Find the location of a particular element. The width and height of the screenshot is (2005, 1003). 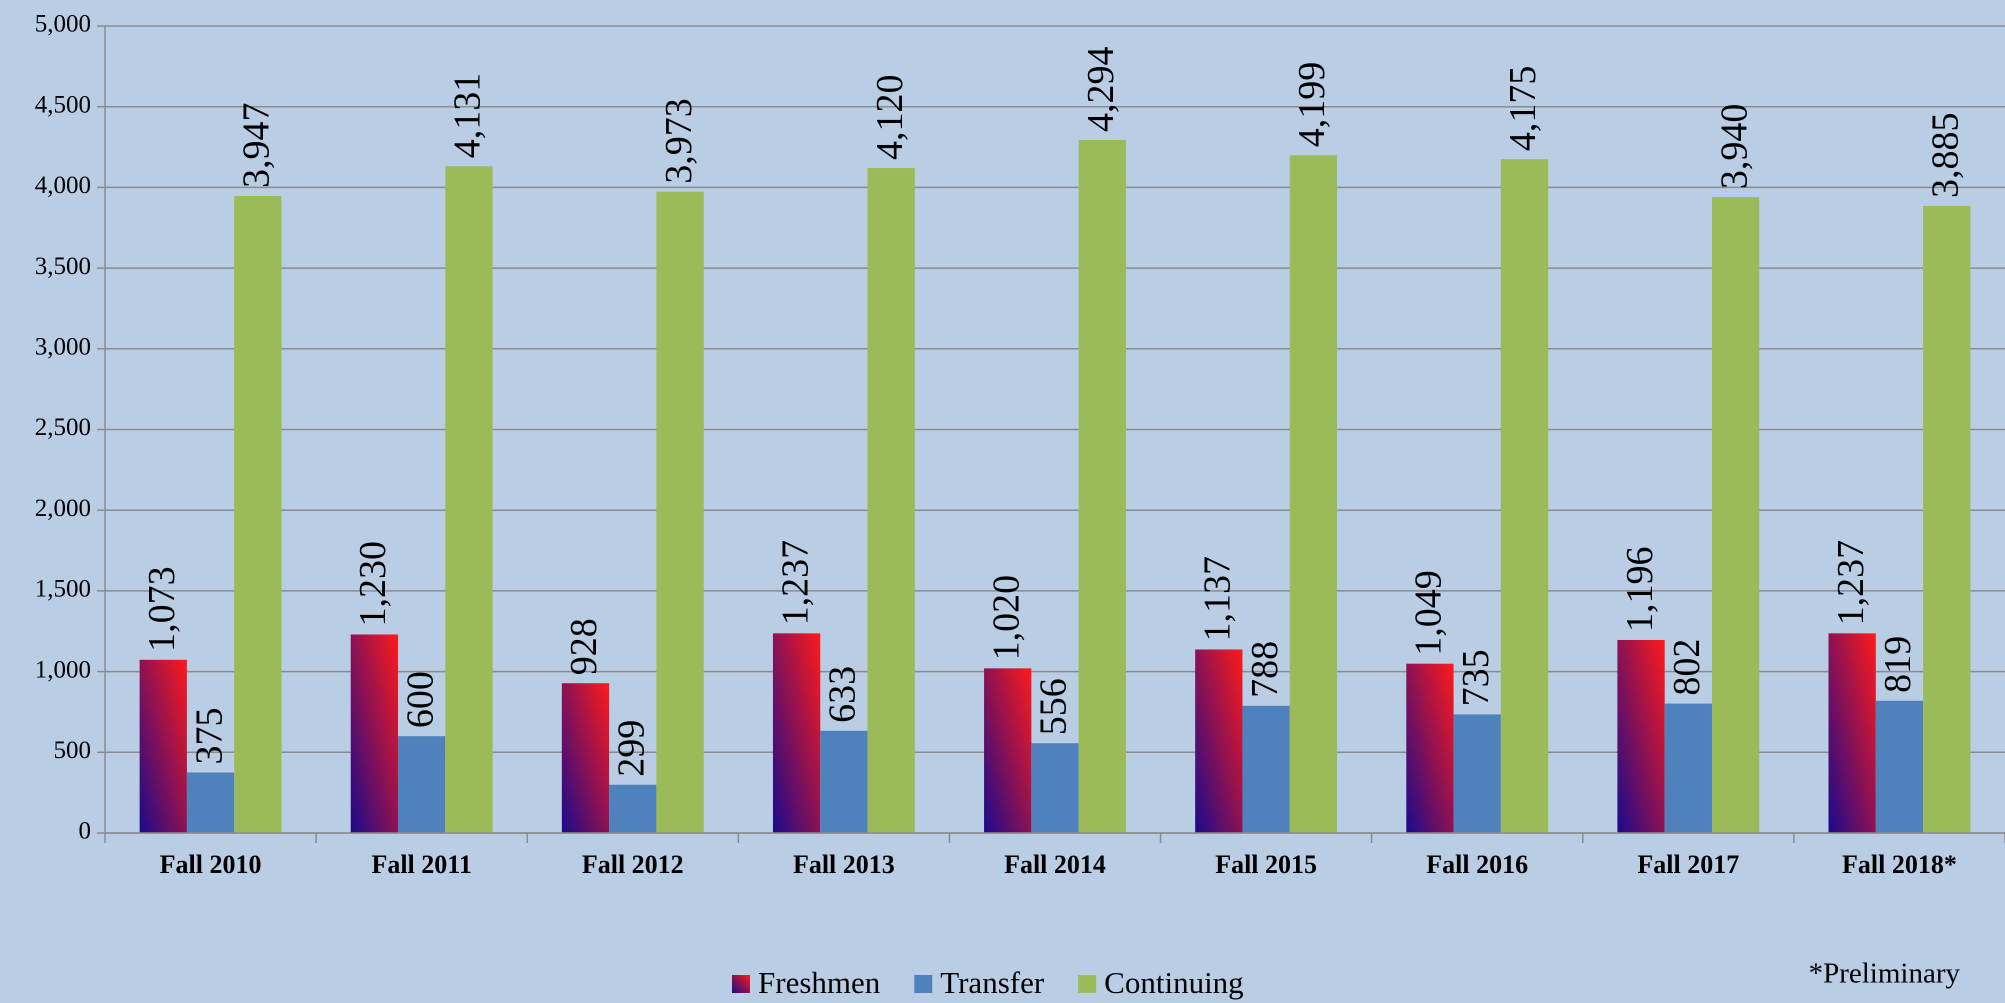

y-tick-label: 1,500 is located at coordinates (63, 589).